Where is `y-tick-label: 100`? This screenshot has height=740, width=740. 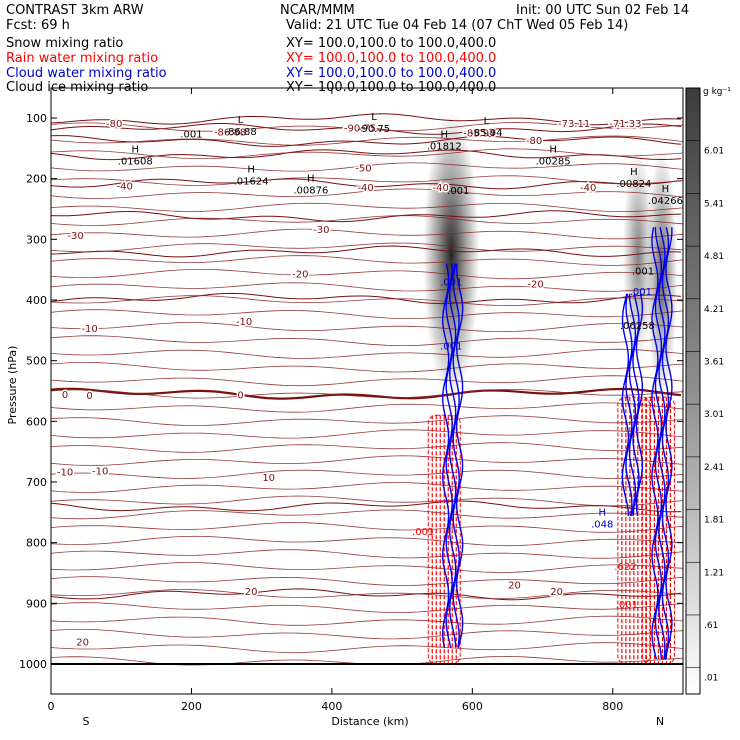
y-tick-label: 100 is located at coordinates (36, 118).